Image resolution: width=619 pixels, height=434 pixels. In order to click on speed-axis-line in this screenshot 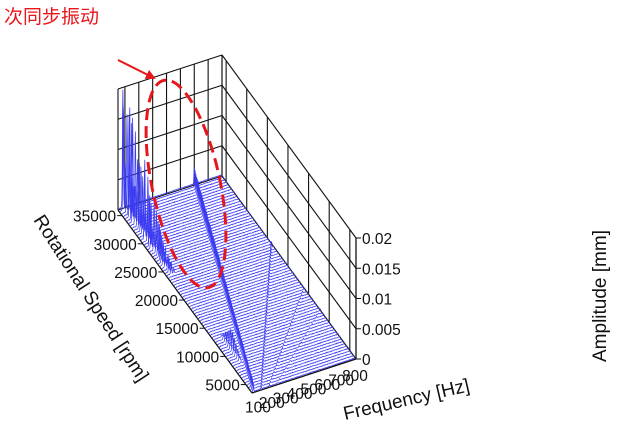, I will do `click(185, 301)`.